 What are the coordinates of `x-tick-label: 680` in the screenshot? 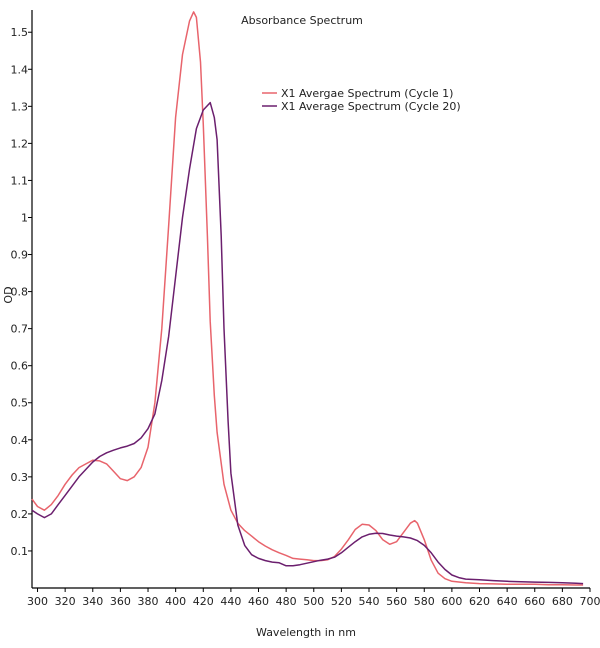 It's located at (562, 601).